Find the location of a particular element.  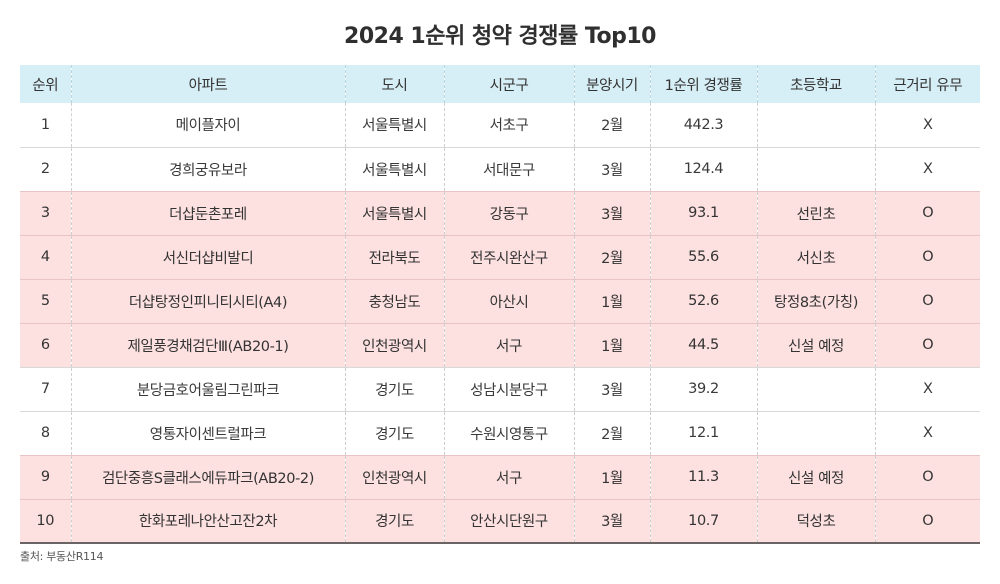

cell-ratio: 11.3 is located at coordinates (703, 476).